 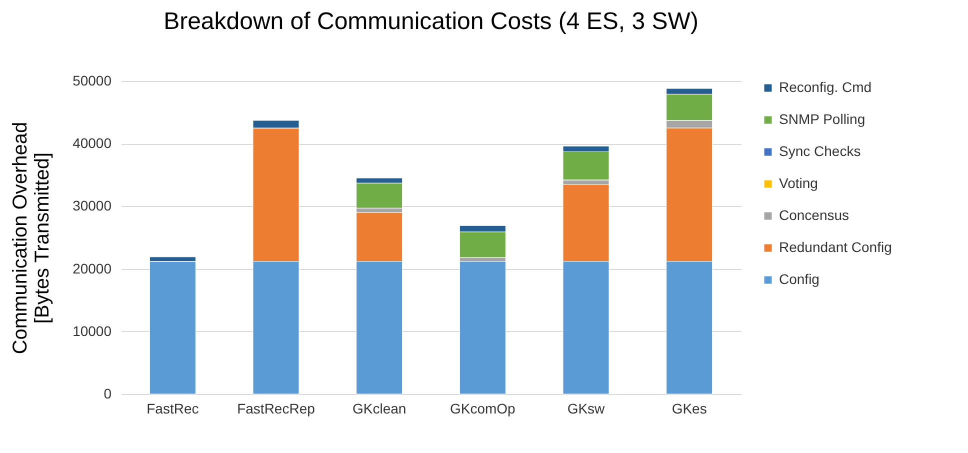 I want to click on y-axis-title: Communication Overhead [Bytes Transmitted], so click(x=32, y=238).